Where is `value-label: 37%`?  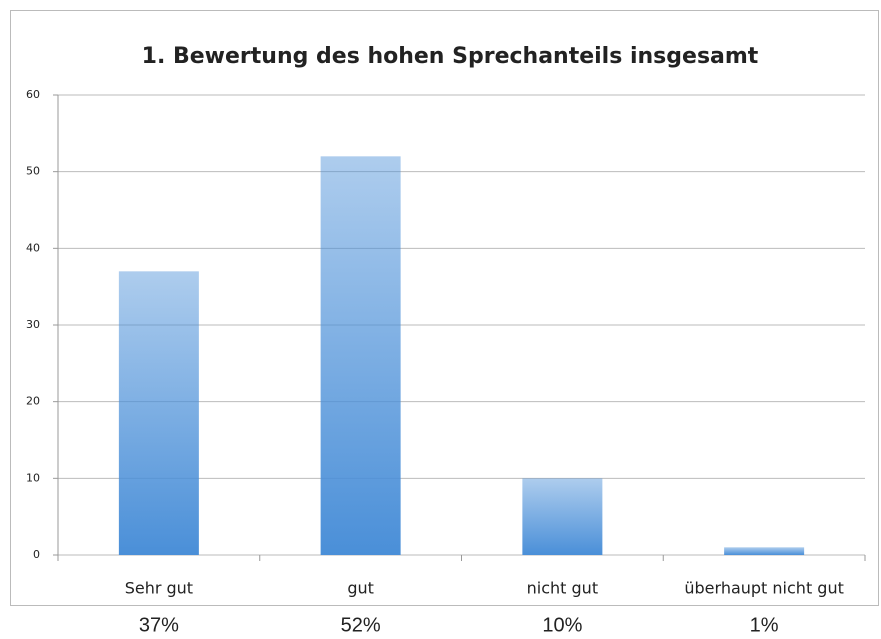
value-label: 37% is located at coordinates (159, 625).